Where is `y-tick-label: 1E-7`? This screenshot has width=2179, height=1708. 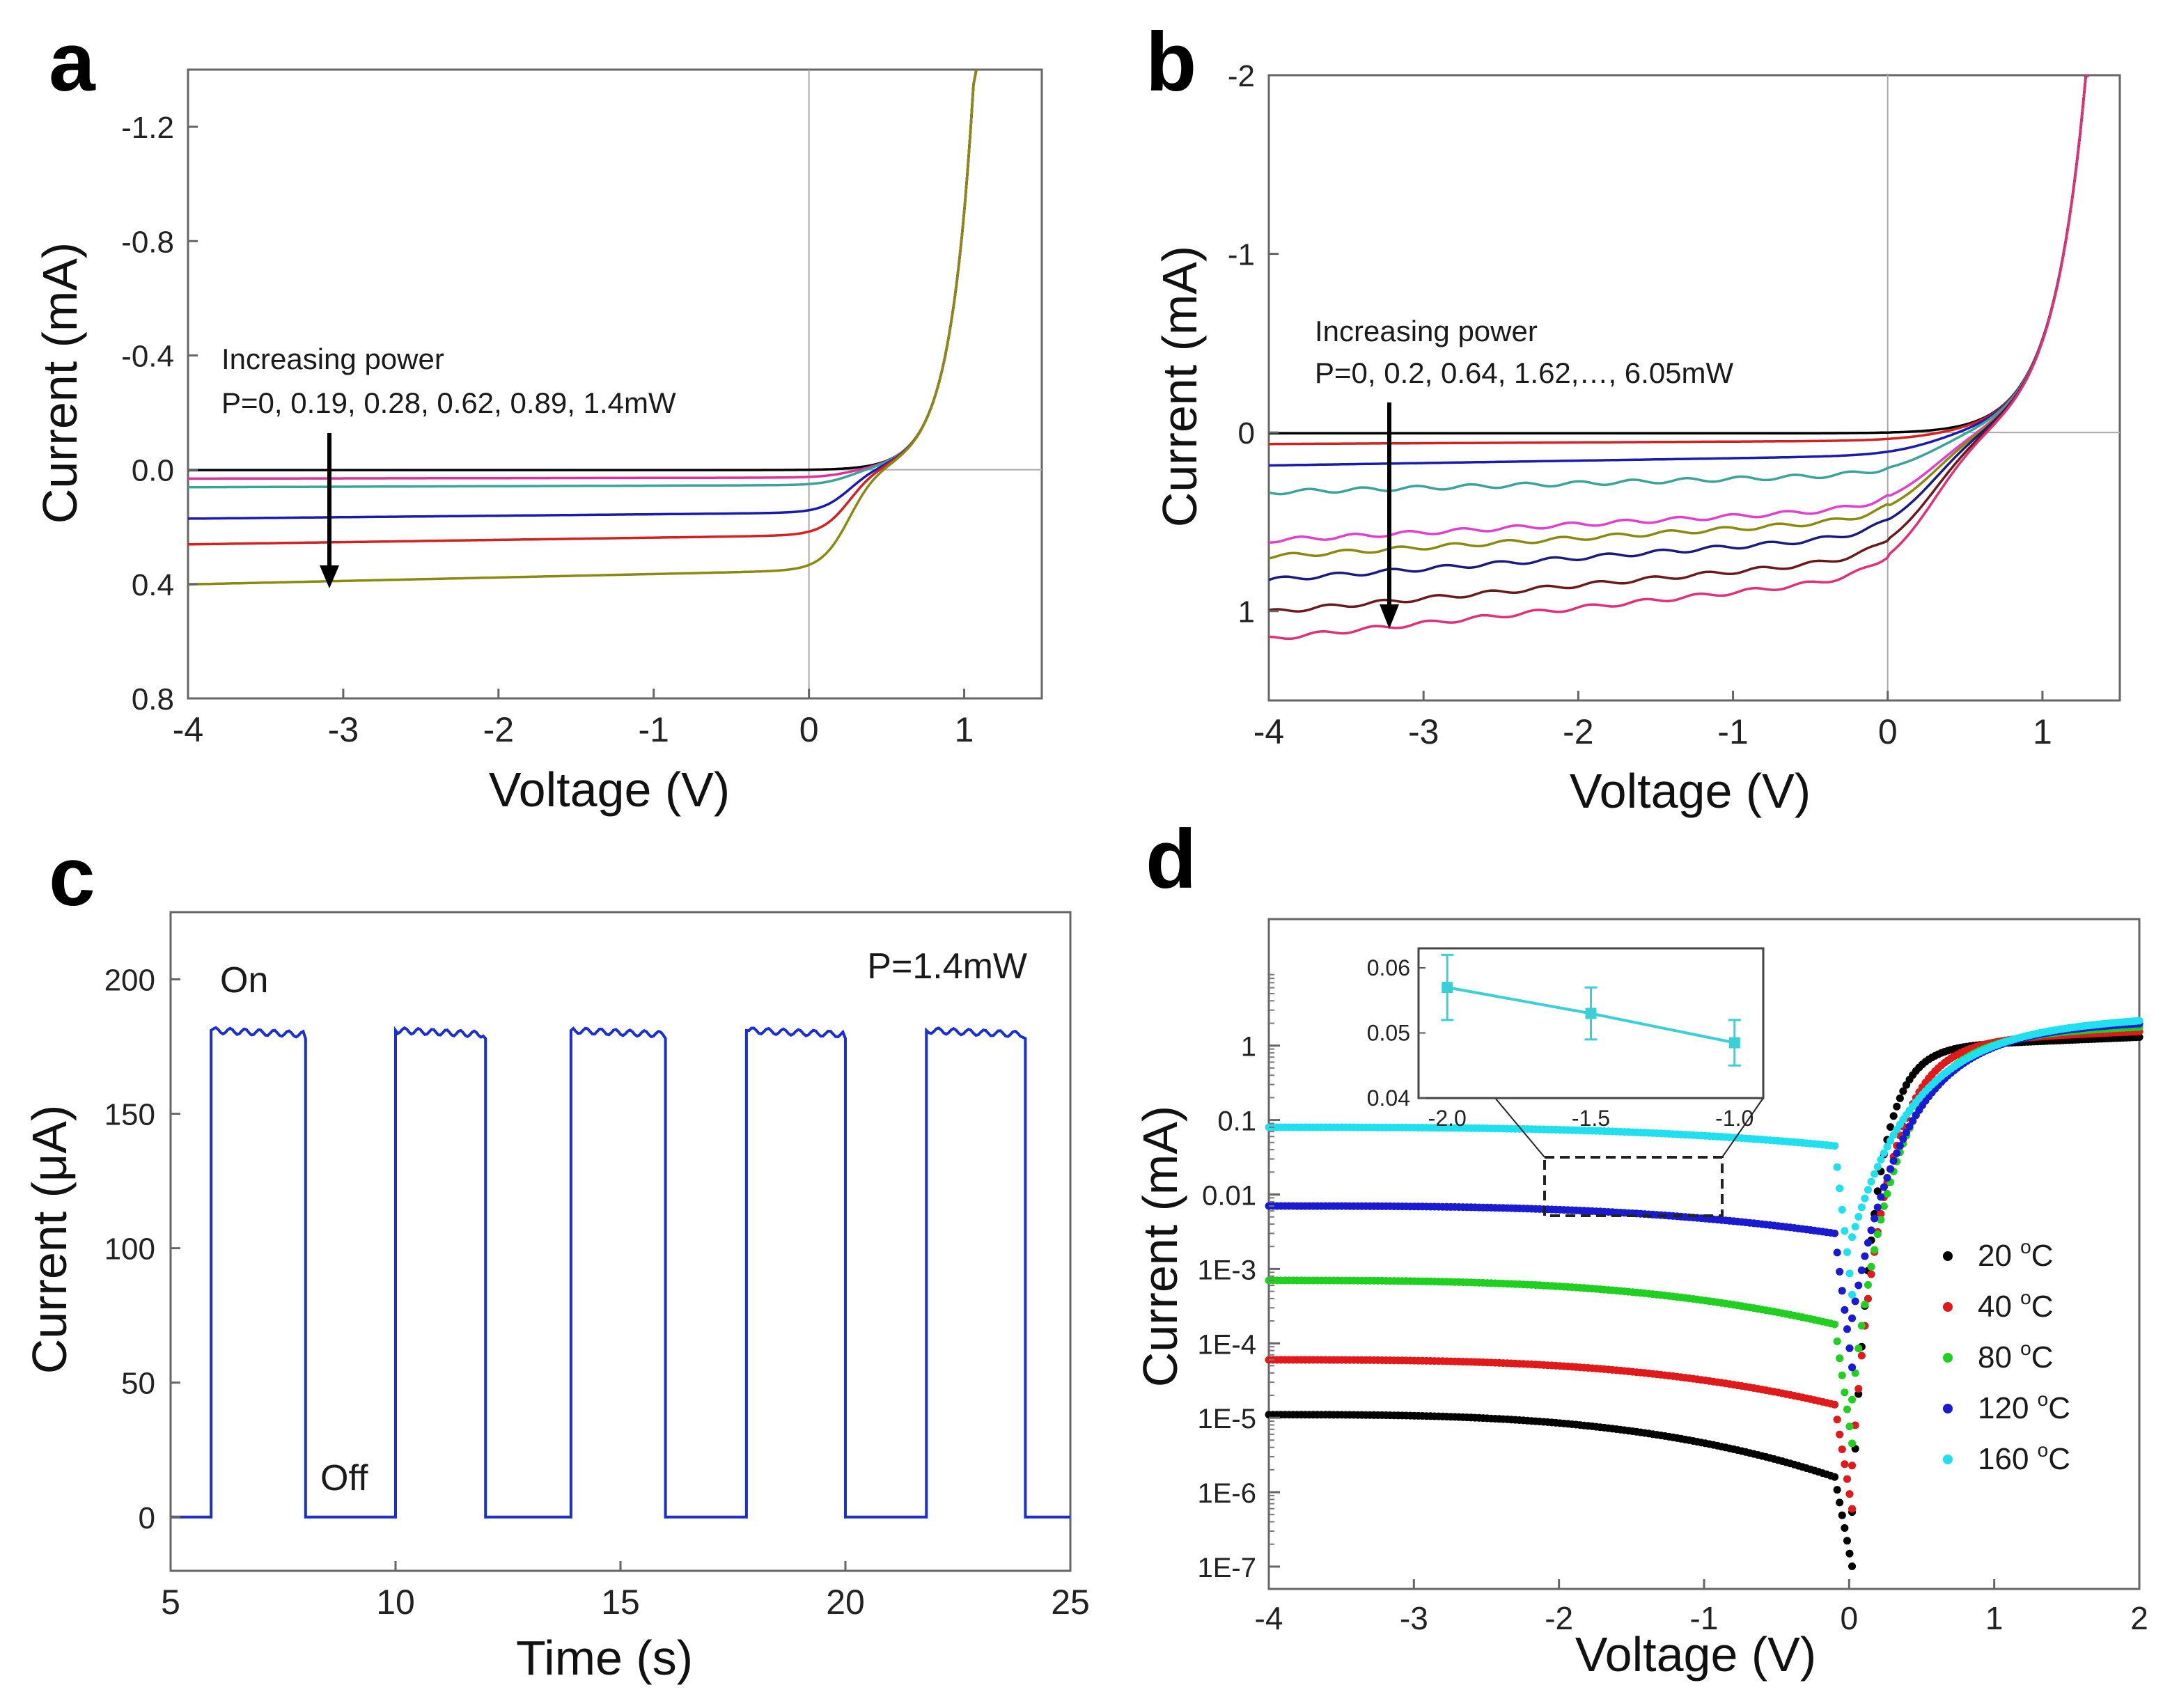
y-tick-label: 1E-7 is located at coordinates (1227, 1568).